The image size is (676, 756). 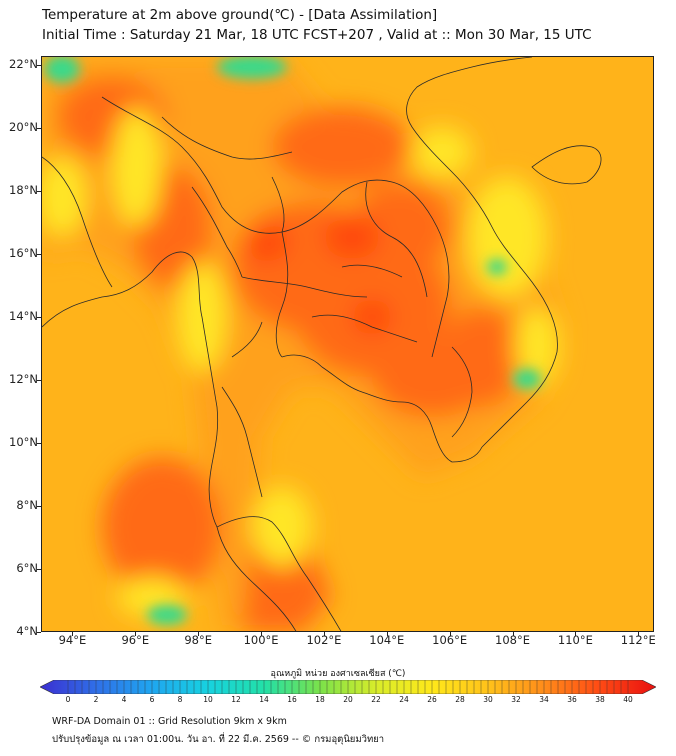 I want to click on colorbar-tick-label: 26, so click(x=432, y=699).